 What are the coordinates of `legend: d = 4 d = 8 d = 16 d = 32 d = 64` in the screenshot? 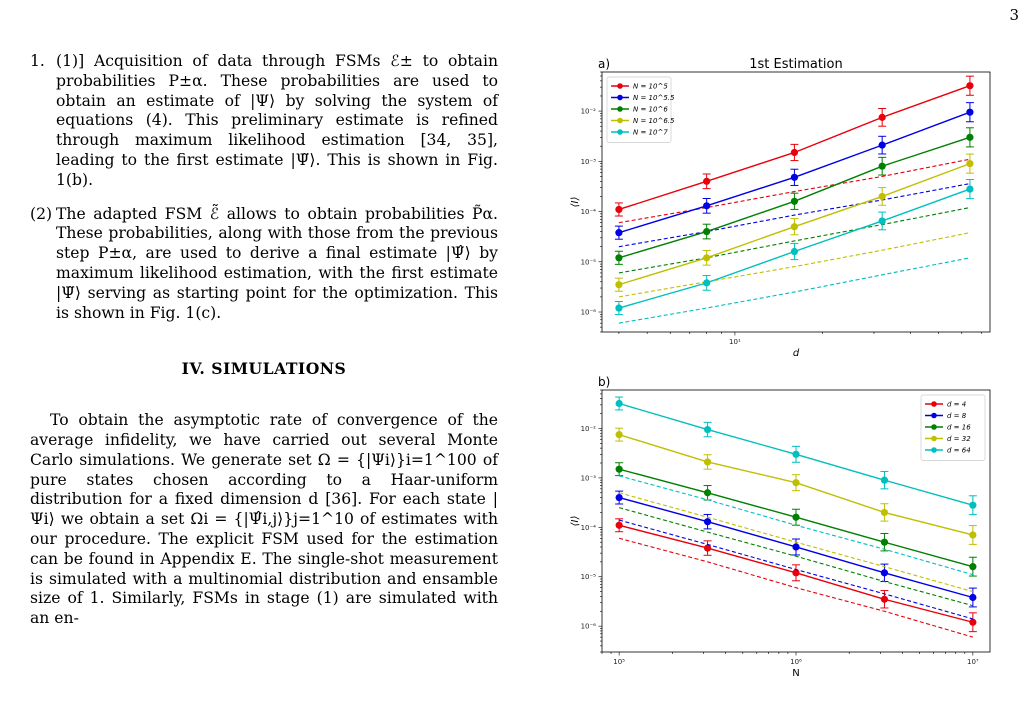 It's located at (953, 427).